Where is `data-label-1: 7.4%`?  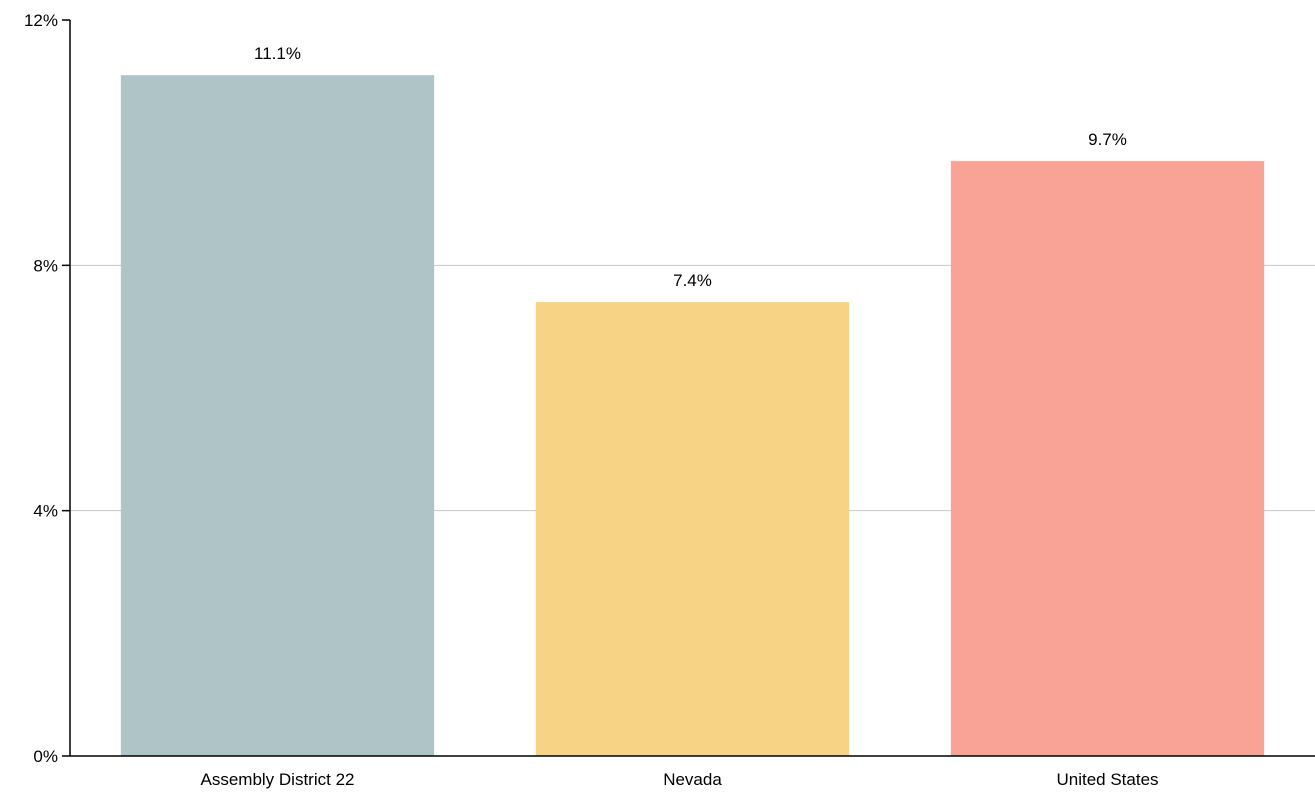
data-label-1: 7.4% is located at coordinates (692, 280).